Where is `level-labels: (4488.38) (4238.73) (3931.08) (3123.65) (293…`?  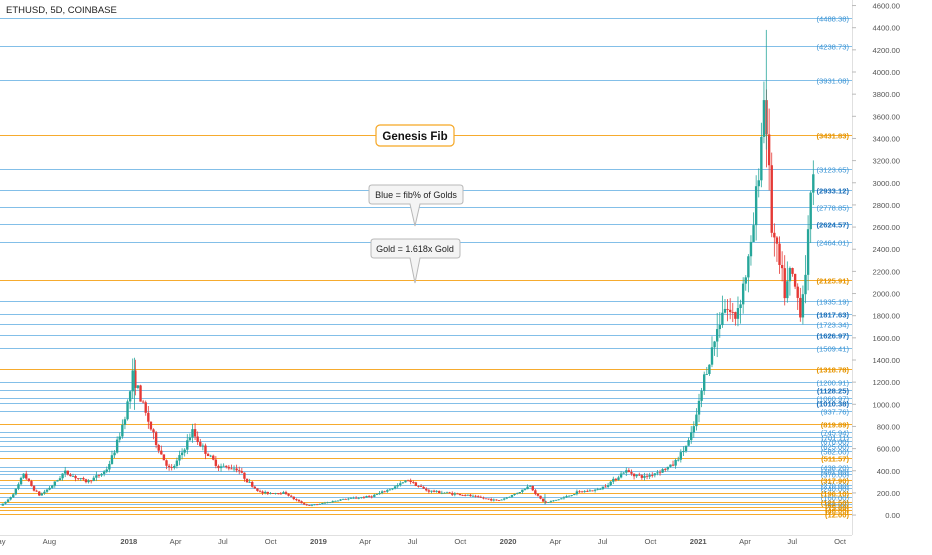
level-labels: (4488.38) (4238.73) (3931.08) (3123.65) (293… is located at coordinates (832, 267).